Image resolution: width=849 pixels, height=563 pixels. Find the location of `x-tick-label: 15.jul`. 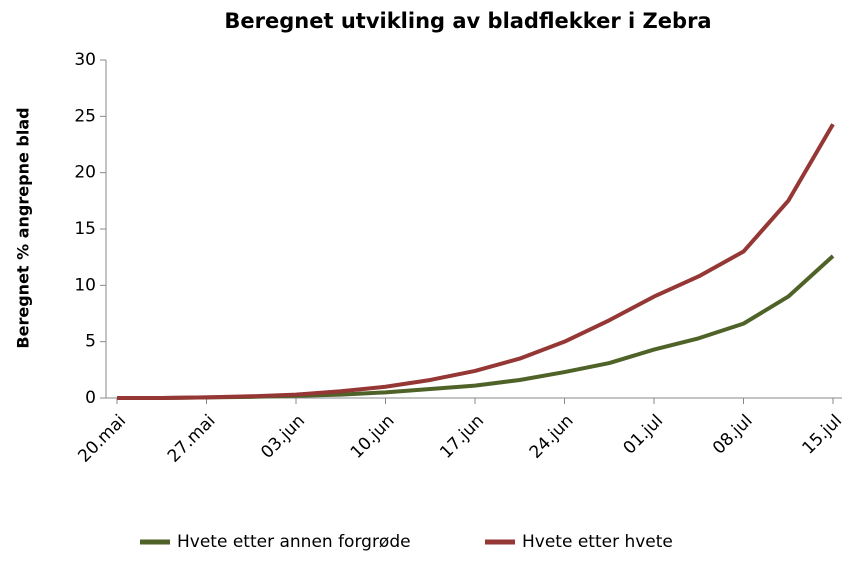

x-tick-label: 15.jul is located at coordinates (823, 435).